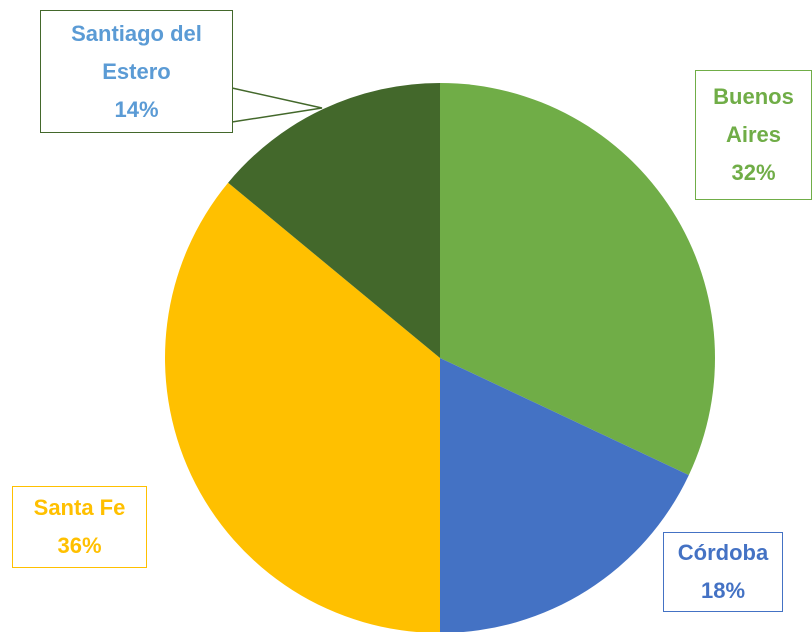 This screenshot has width=812, height=632. What do you see at coordinates (79, 507) in the screenshot?
I see `label-category: Santa Fe` at bounding box center [79, 507].